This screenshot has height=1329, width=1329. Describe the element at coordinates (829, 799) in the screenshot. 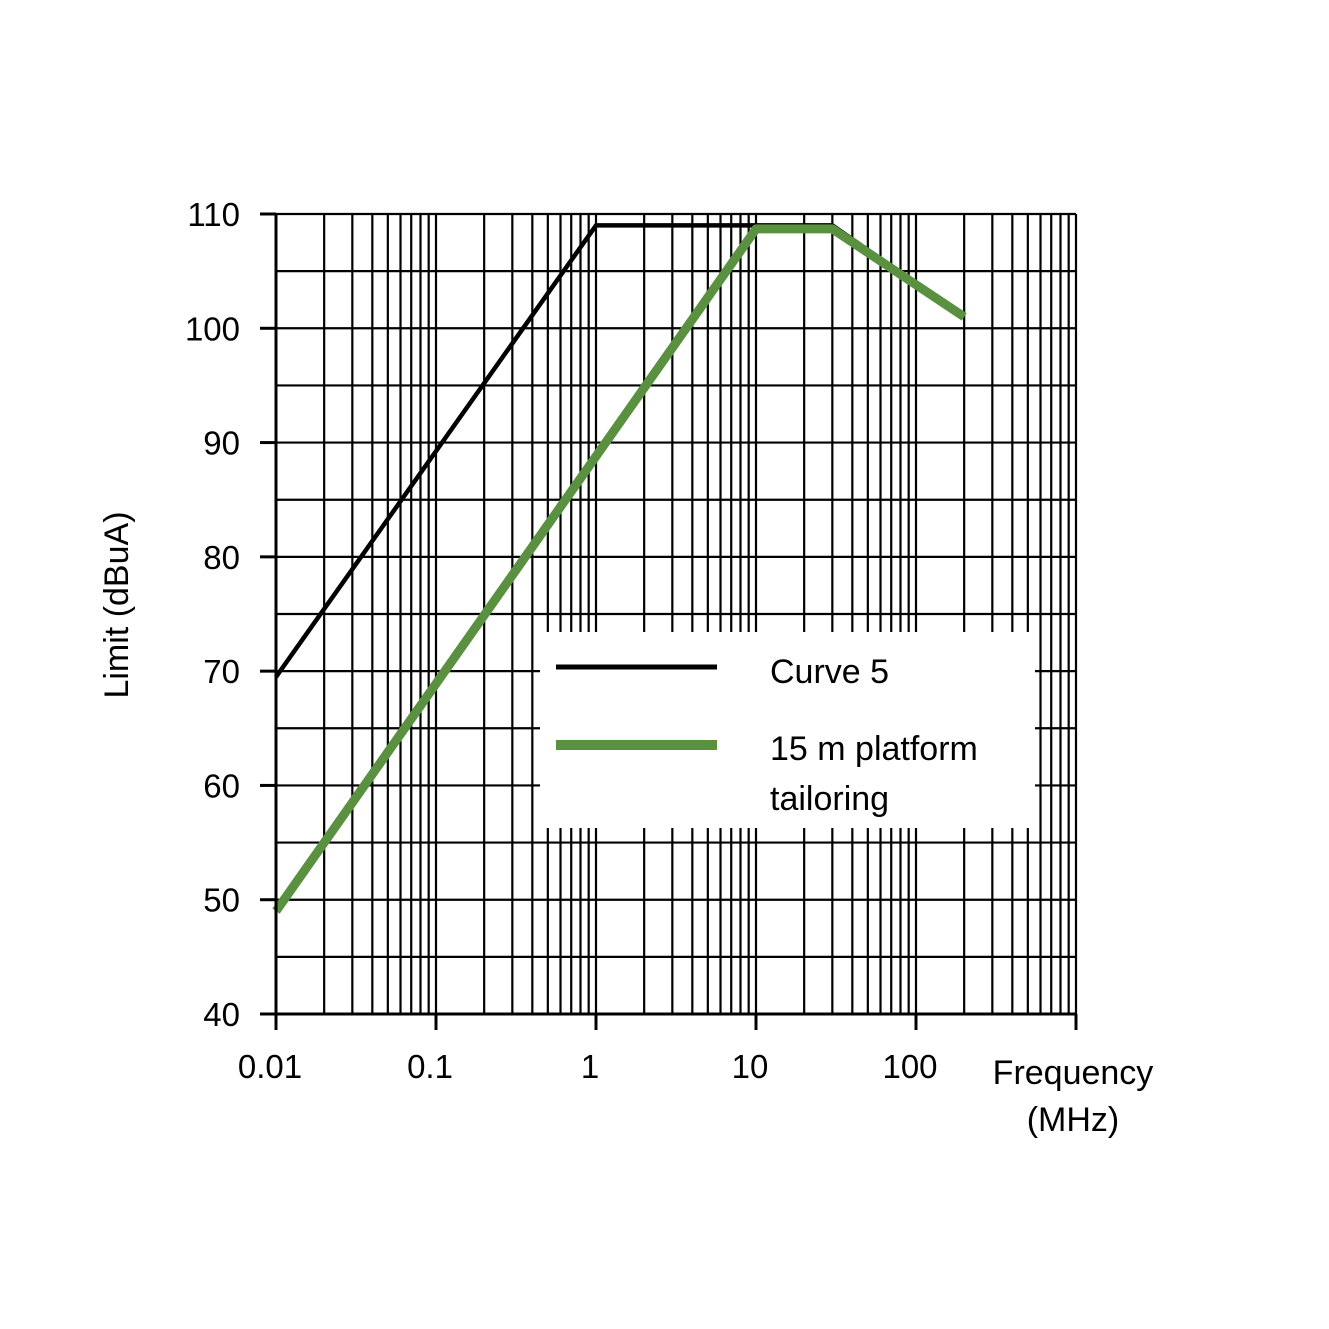

I see `legend-label-platform-tailoring-line-2: tailoring` at that location.